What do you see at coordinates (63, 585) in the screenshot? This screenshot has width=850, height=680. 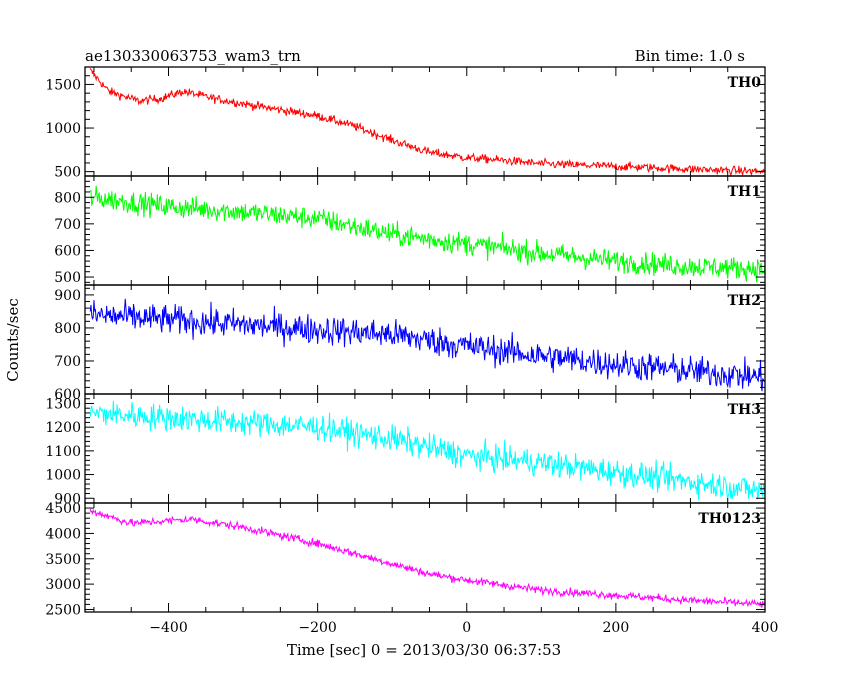 I see `y-tick-label: 3000` at bounding box center [63, 585].